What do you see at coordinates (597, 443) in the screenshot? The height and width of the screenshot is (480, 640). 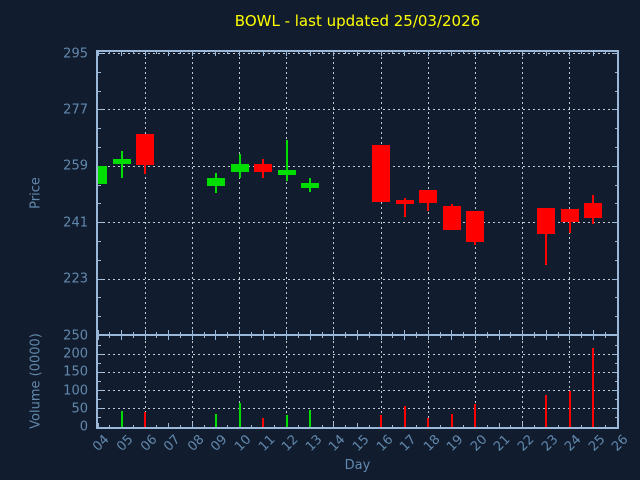 I see `day-tick-label-text: 25` at bounding box center [597, 443].